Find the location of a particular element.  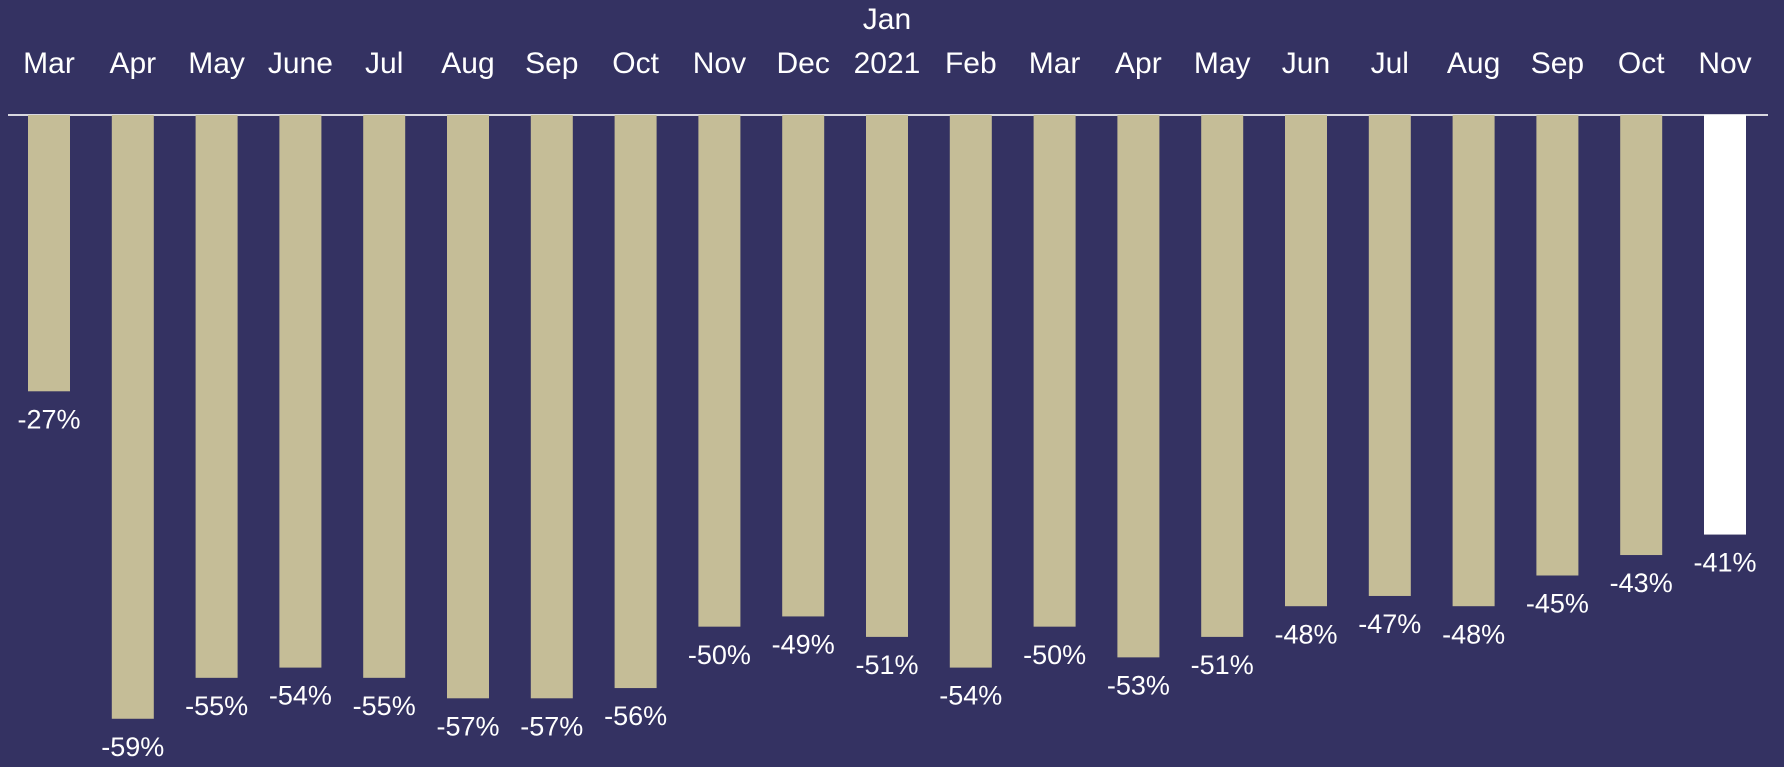

x-tick-label: Jun is located at coordinates (1306, 63).